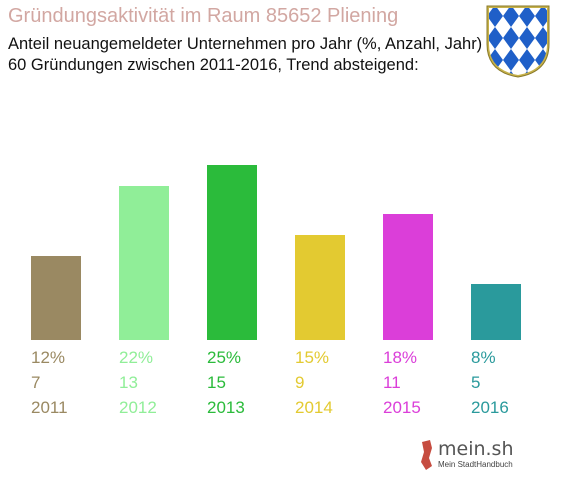 The width and height of the screenshot is (562, 482). I want to click on percent-label-2016: 8%, so click(483, 357).